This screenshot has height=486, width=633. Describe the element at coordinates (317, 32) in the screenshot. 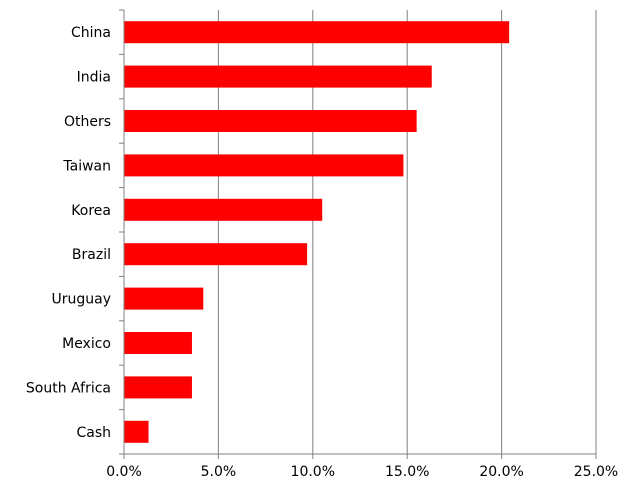

I see `bar-china` at that location.